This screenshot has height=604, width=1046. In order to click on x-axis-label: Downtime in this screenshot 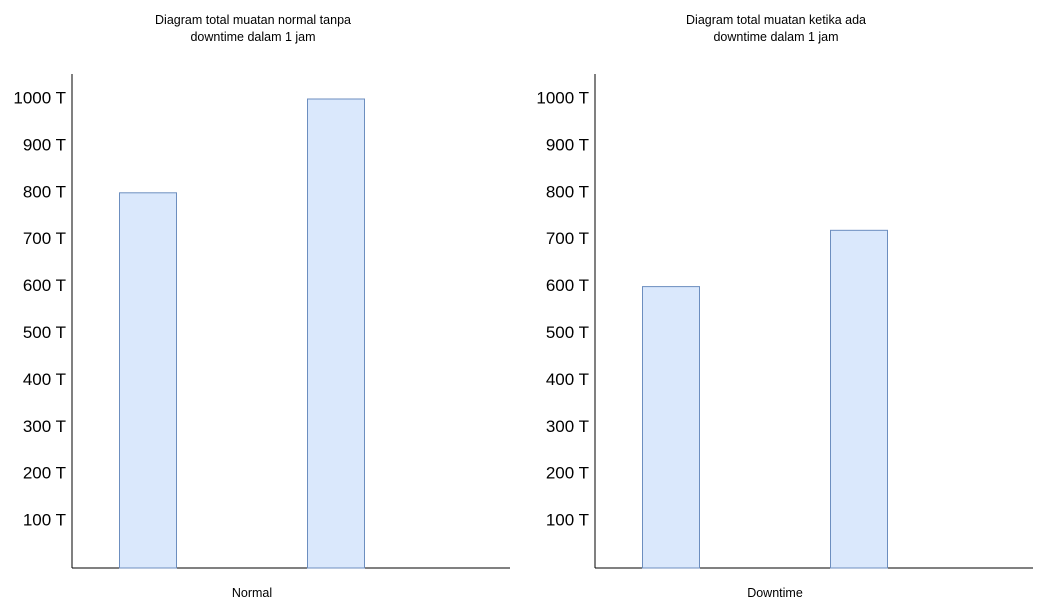, I will do `click(775, 593)`.